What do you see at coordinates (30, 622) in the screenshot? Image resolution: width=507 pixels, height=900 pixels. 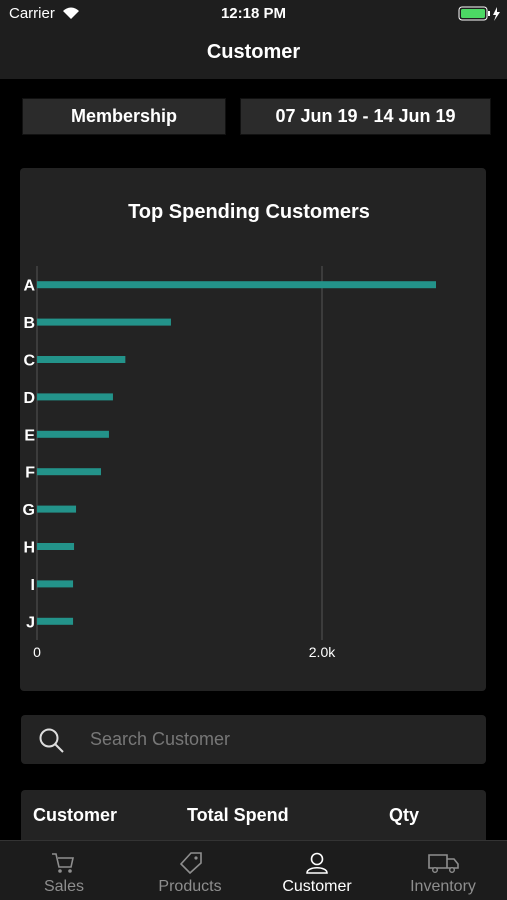 I see `y-tick-label: J` at bounding box center [30, 622].